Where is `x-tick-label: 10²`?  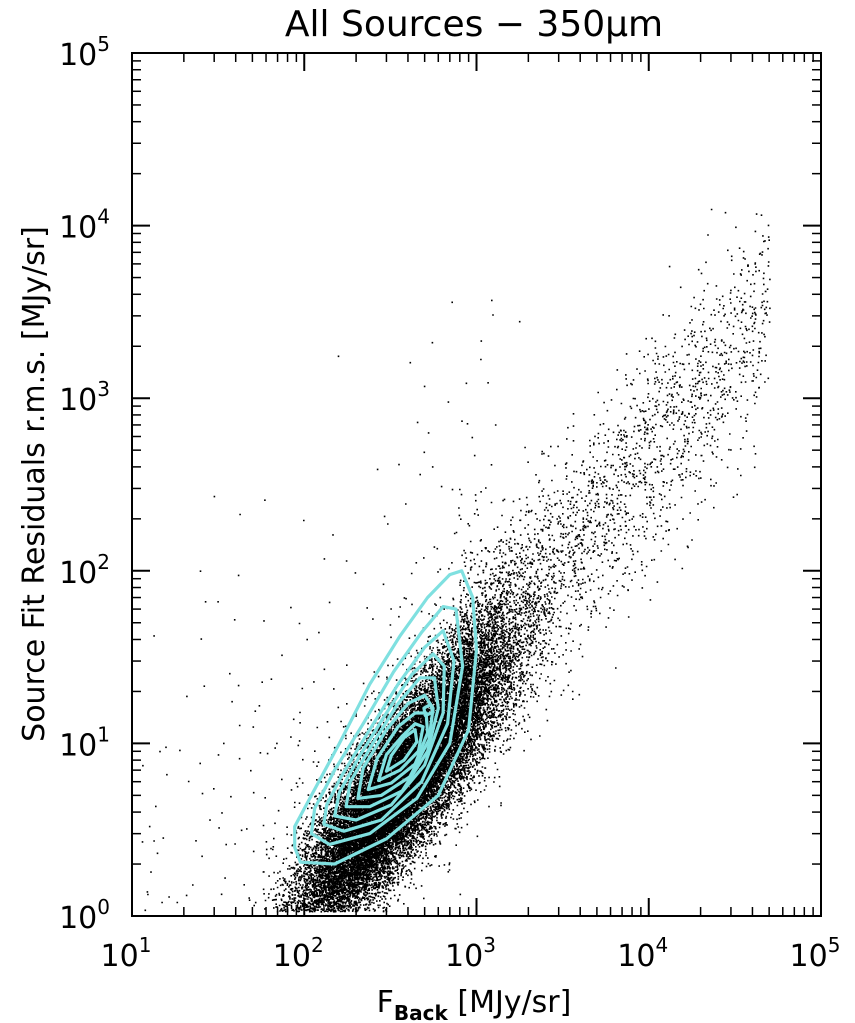
x-tick-label: 10² is located at coordinates (298, 953).